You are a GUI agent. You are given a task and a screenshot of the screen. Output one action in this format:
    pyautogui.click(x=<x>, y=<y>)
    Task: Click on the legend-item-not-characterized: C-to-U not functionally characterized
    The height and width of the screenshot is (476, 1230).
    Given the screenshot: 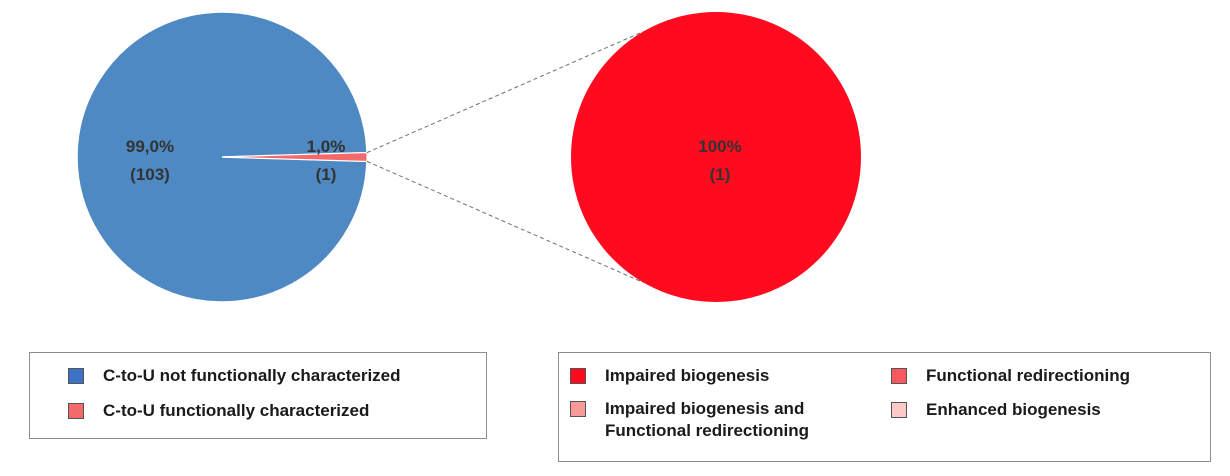 What is the action you would take?
    pyautogui.click(x=234, y=376)
    